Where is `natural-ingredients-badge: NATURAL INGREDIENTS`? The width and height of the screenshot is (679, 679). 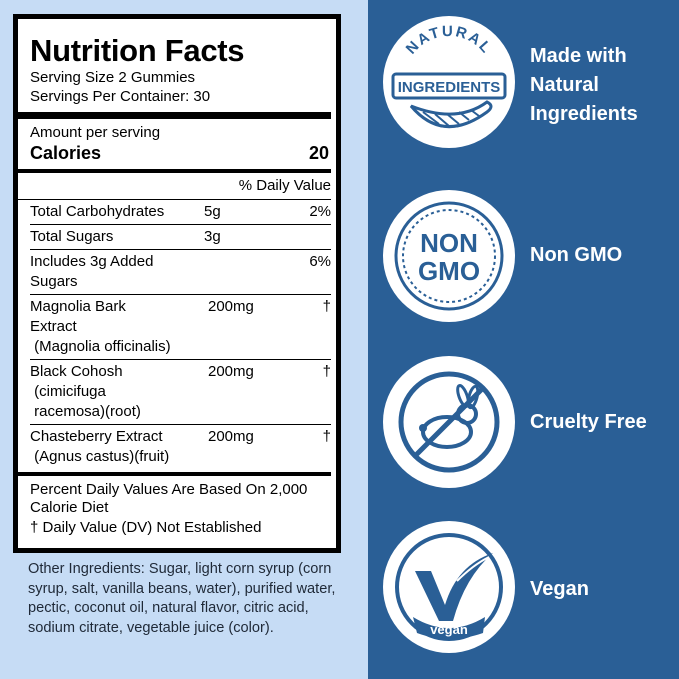
natural-ingredients-badge: NATURAL INGREDIENTS is located at coordinates (449, 82).